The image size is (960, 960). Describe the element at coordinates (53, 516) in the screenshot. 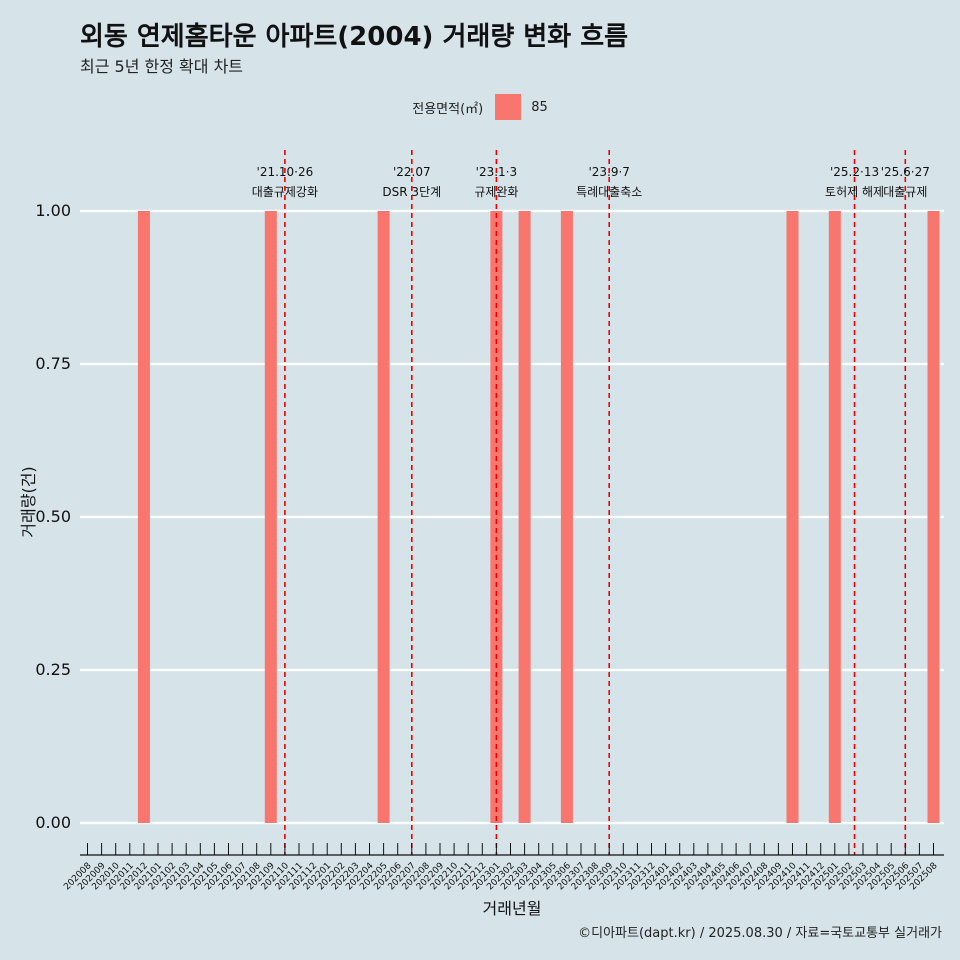

I see `y-tick-label-2: 0.50` at that location.